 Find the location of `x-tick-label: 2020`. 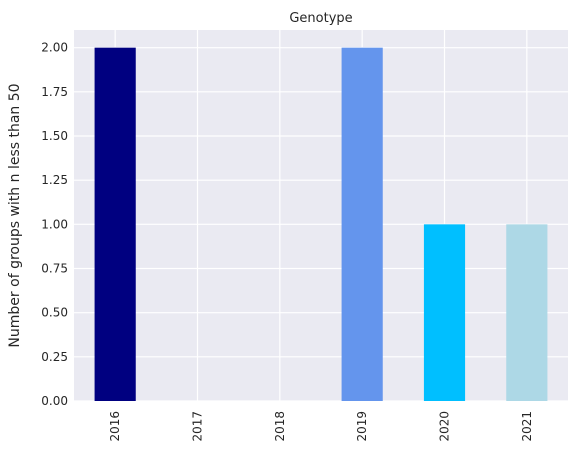

x-tick-label: 2020 is located at coordinates (445, 426).